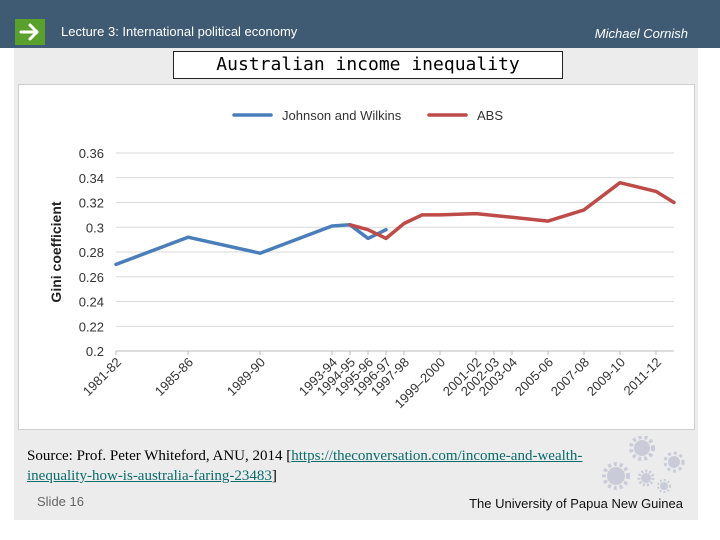 The image size is (720, 540). What do you see at coordinates (91, 178) in the screenshot?
I see `y-tick-label: 0.34` at bounding box center [91, 178].